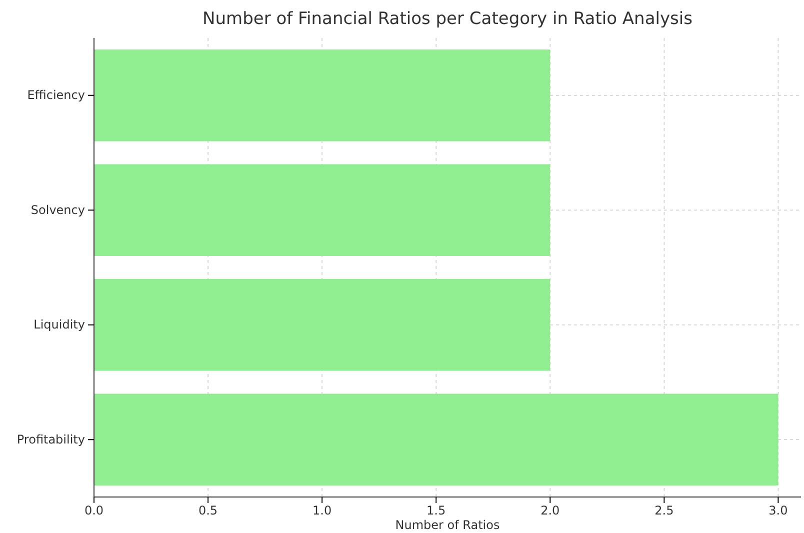  Describe the element at coordinates (447, 525) in the screenshot. I see `x-axis-title: Number of Ratios` at that location.